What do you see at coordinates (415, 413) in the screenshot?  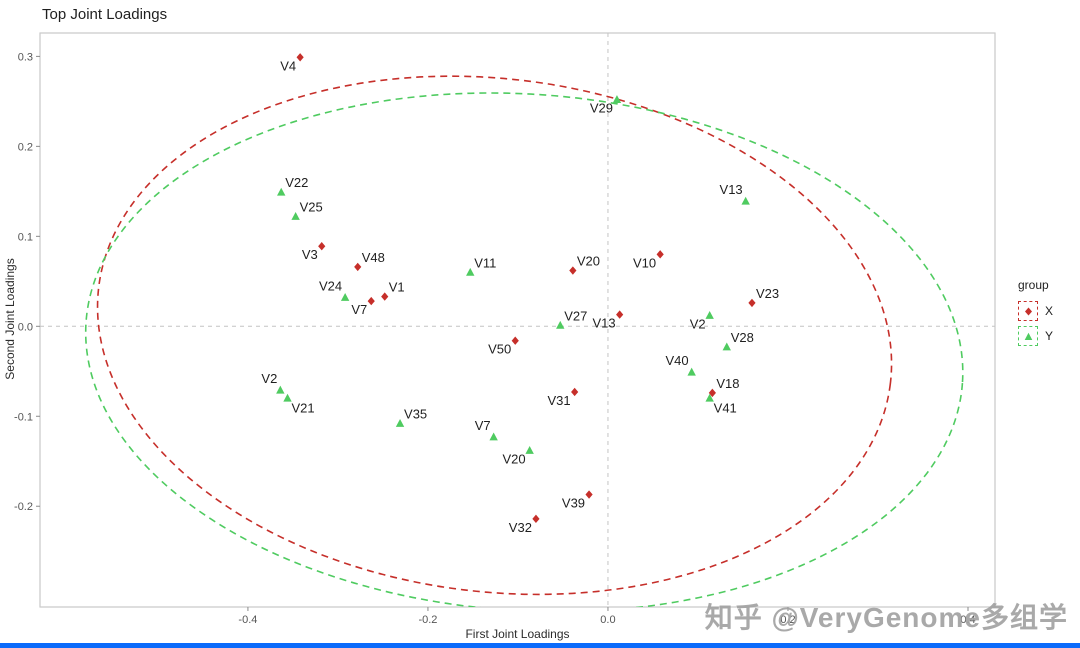 I see `point-label: V35` at bounding box center [415, 413].